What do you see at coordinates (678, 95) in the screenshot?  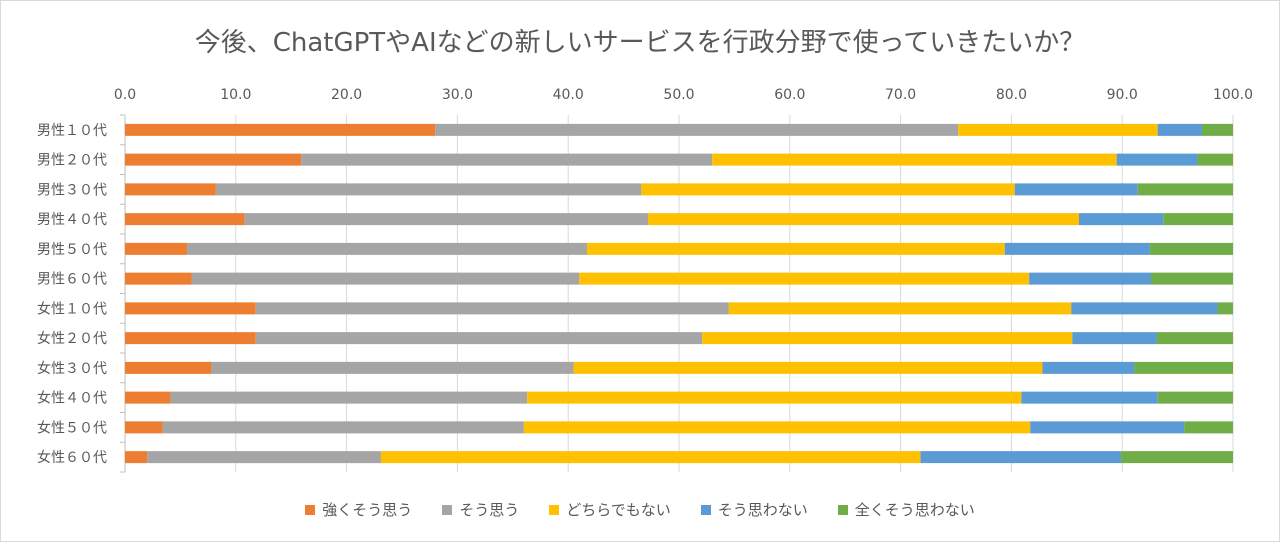 I see `x-tick-label: 50.0` at bounding box center [678, 95].